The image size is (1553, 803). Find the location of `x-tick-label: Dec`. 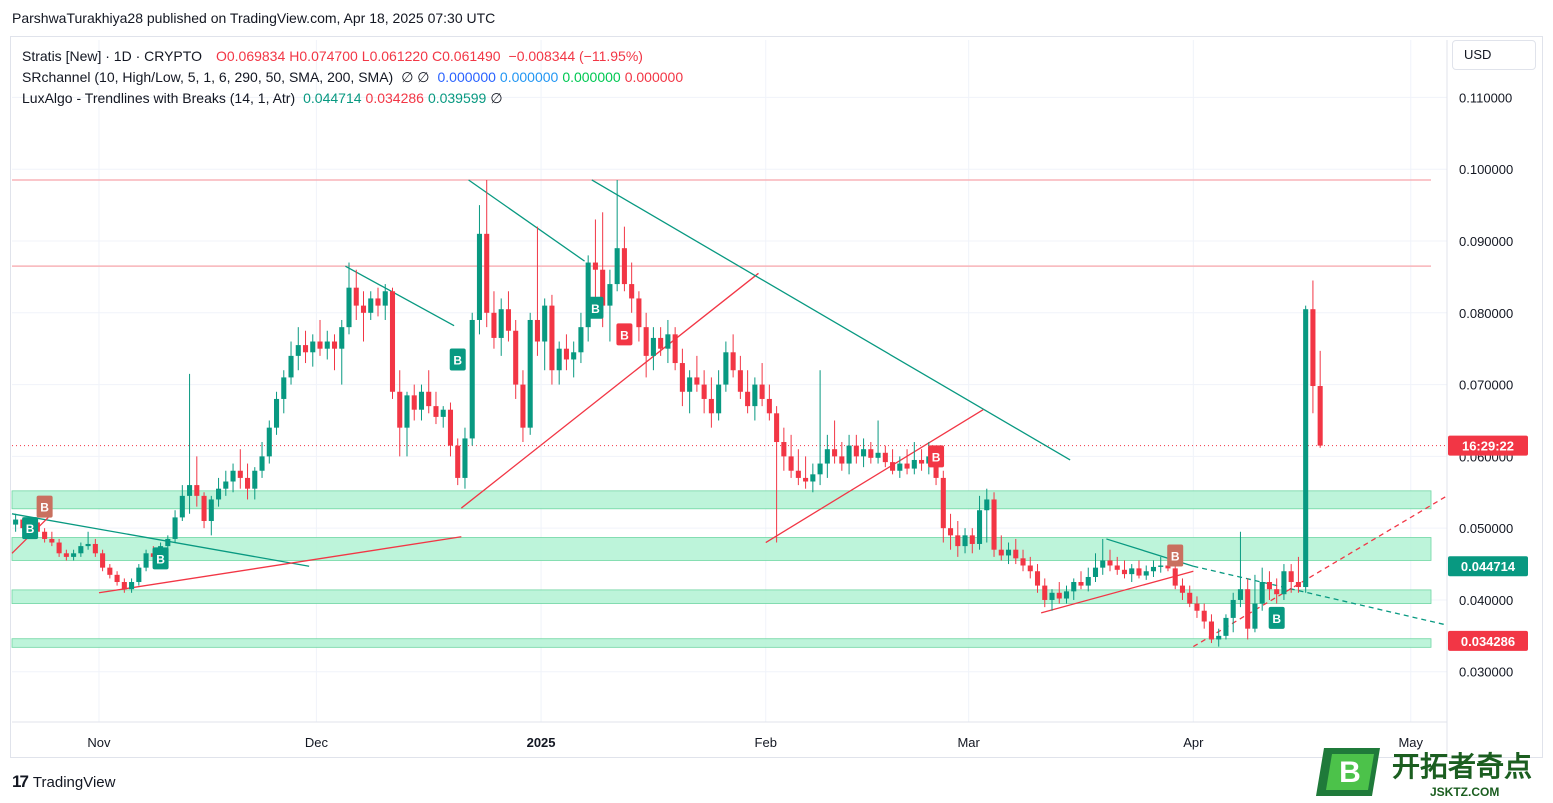

x-tick-label: Dec is located at coordinates (317, 742).